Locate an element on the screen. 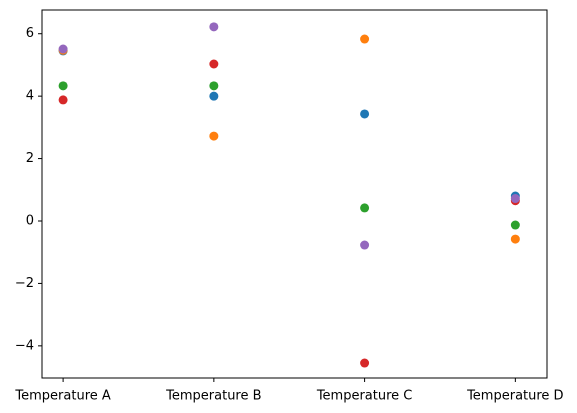 The height and width of the screenshot is (413, 577). y-tick-label: −4 is located at coordinates (24, 345).